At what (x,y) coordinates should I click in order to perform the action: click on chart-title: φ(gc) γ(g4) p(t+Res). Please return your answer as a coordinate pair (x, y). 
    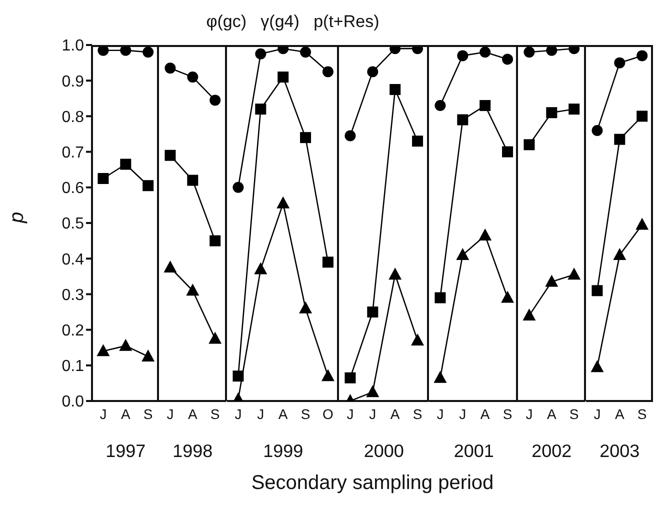
    Looking at the image, I should click on (292, 22).